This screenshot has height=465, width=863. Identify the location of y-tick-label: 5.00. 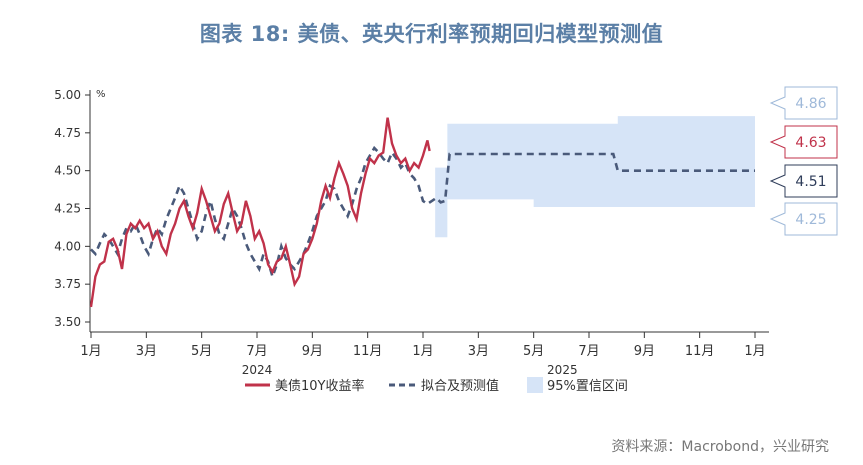
(67, 95).